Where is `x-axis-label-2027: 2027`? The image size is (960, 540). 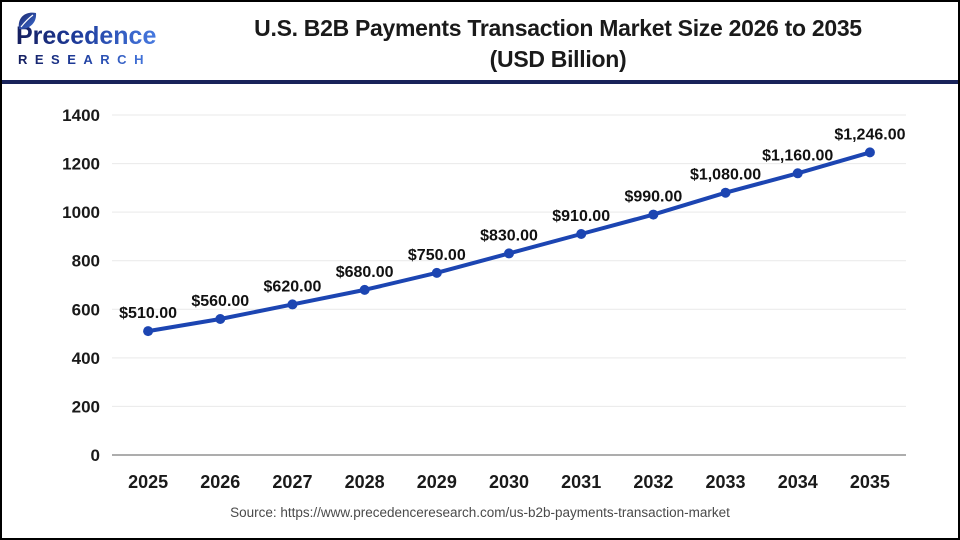 x-axis-label-2027: 2027 is located at coordinates (292, 482).